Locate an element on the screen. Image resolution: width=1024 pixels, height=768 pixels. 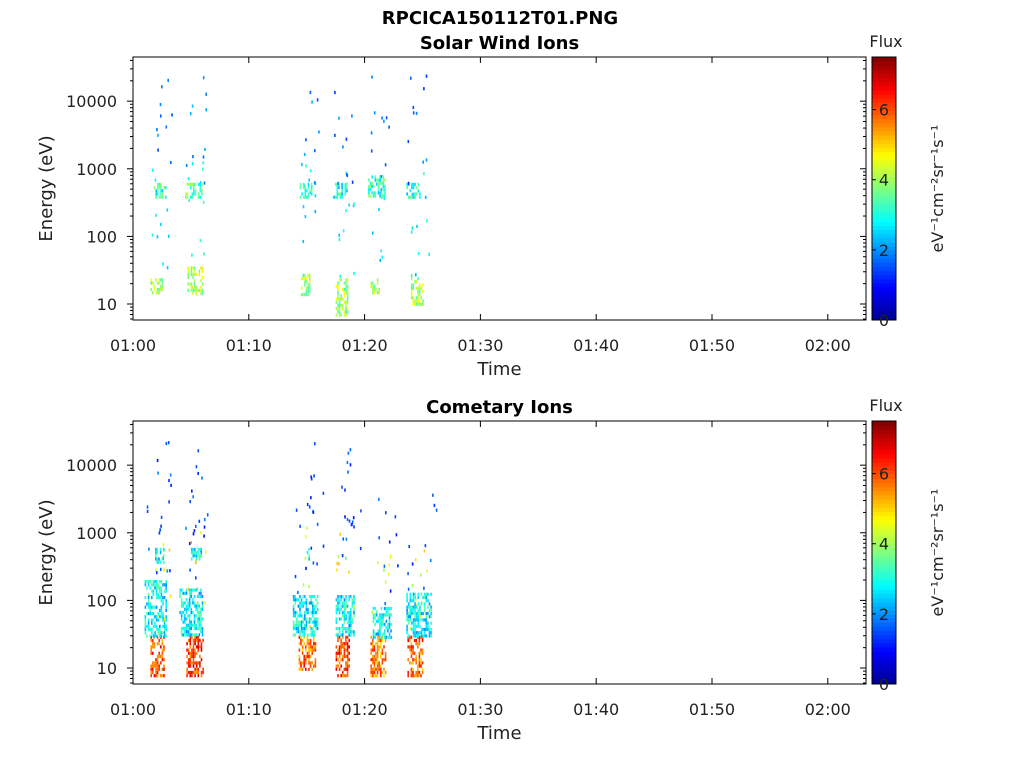
x-tick-label: 01:00 is located at coordinates (133, 709).